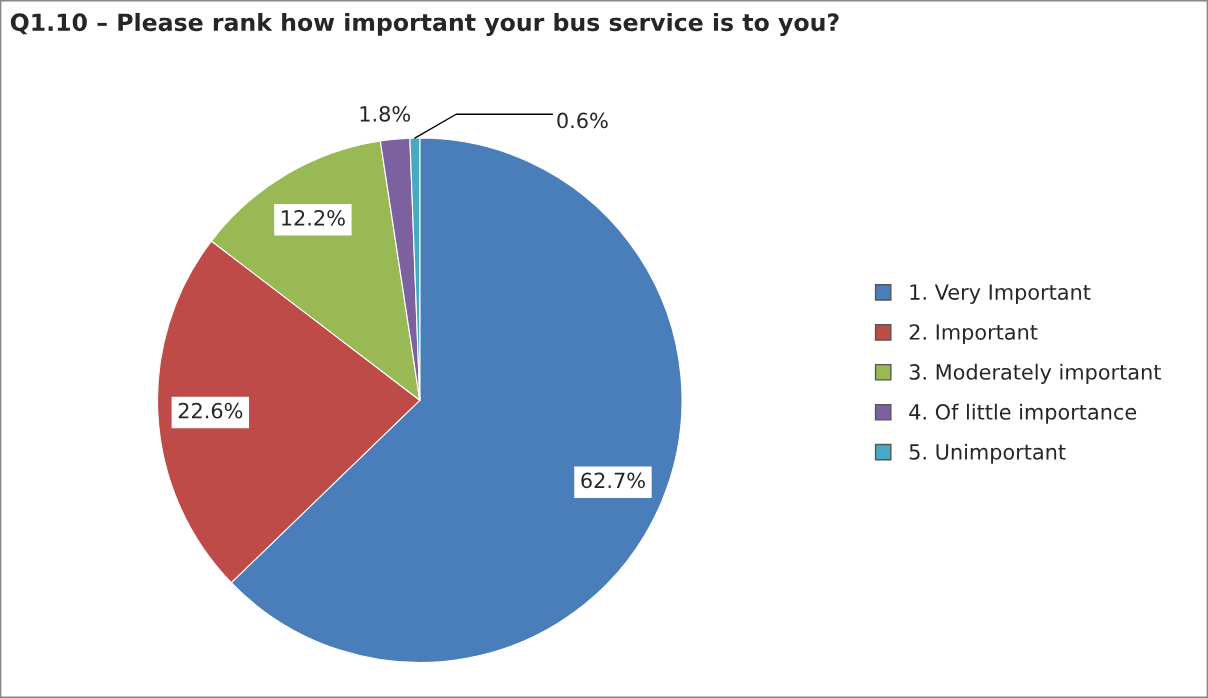  Describe the element at coordinates (210, 410) in the screenshot. I see `data-label: 22.6%` at that location.